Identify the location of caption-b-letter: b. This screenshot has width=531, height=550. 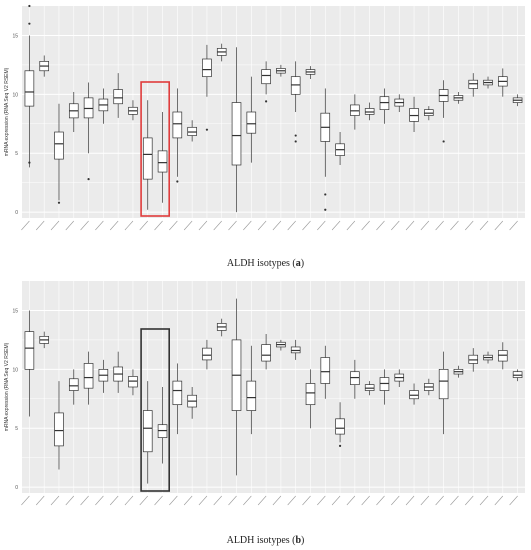
(298, 540).